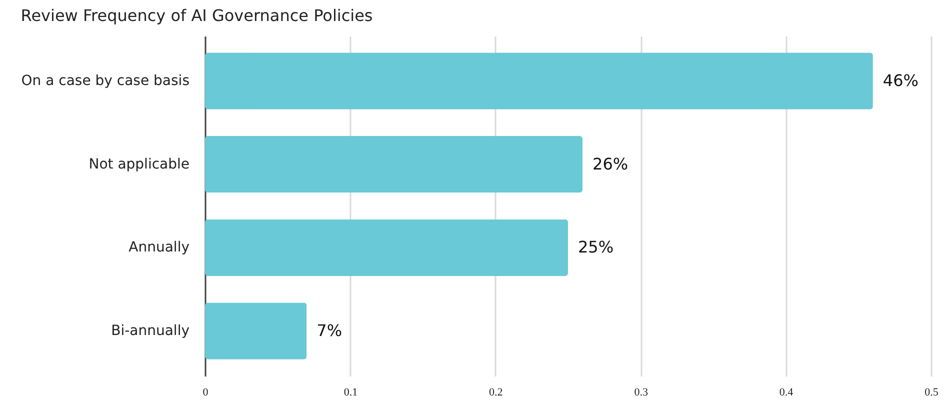 Image resolution: width=949 pixels, height=410 pixels. What do you see at coordinates (150, 331) in the screenshot?
I see `y-tick-label: Bi-annually` at bounding box center [150, 331].